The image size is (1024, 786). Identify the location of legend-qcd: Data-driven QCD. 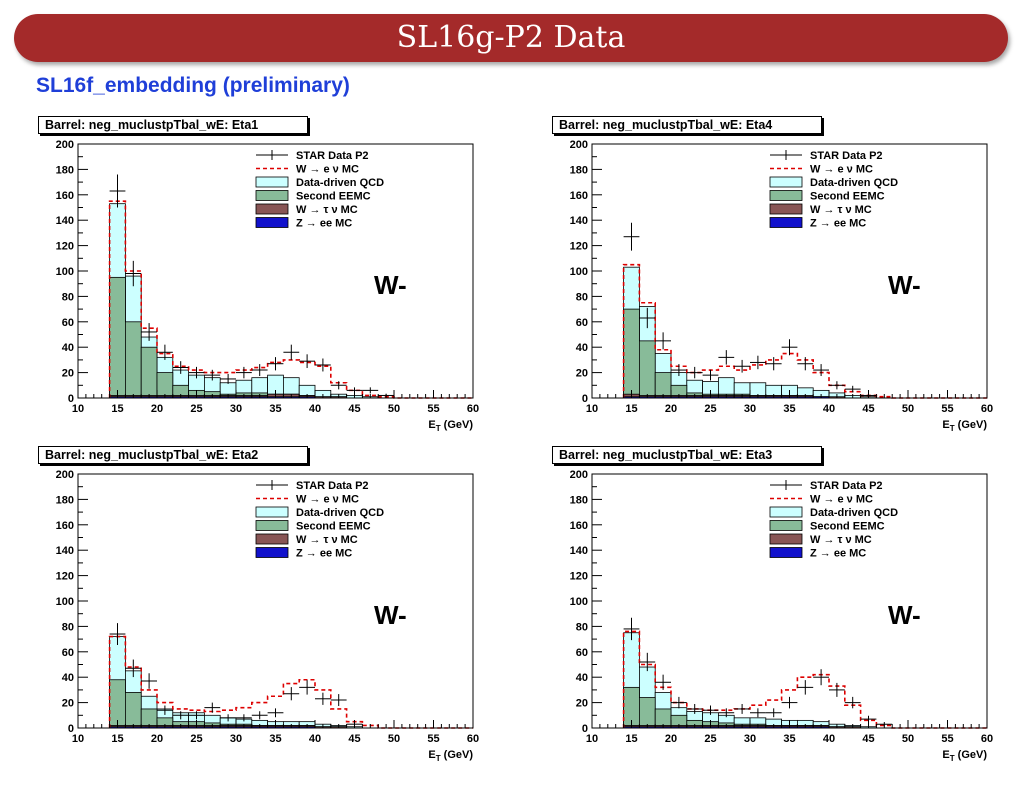
(319, 512).